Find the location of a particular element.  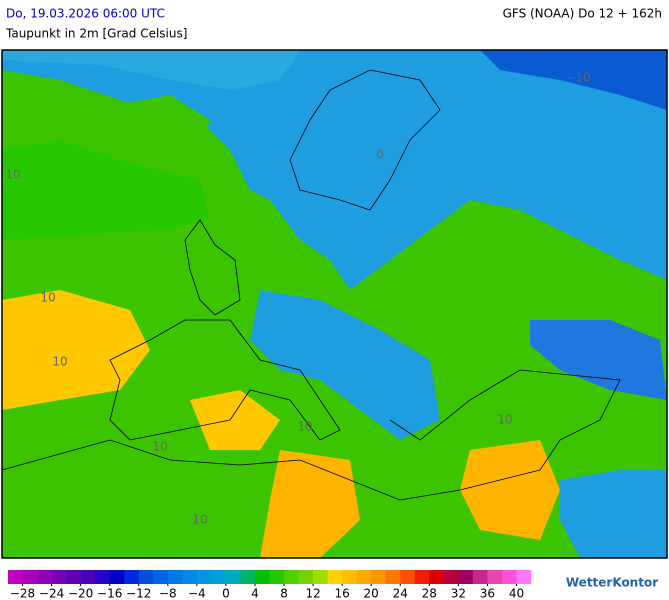

contour-label: −10 is located at coordinates (577, 78).